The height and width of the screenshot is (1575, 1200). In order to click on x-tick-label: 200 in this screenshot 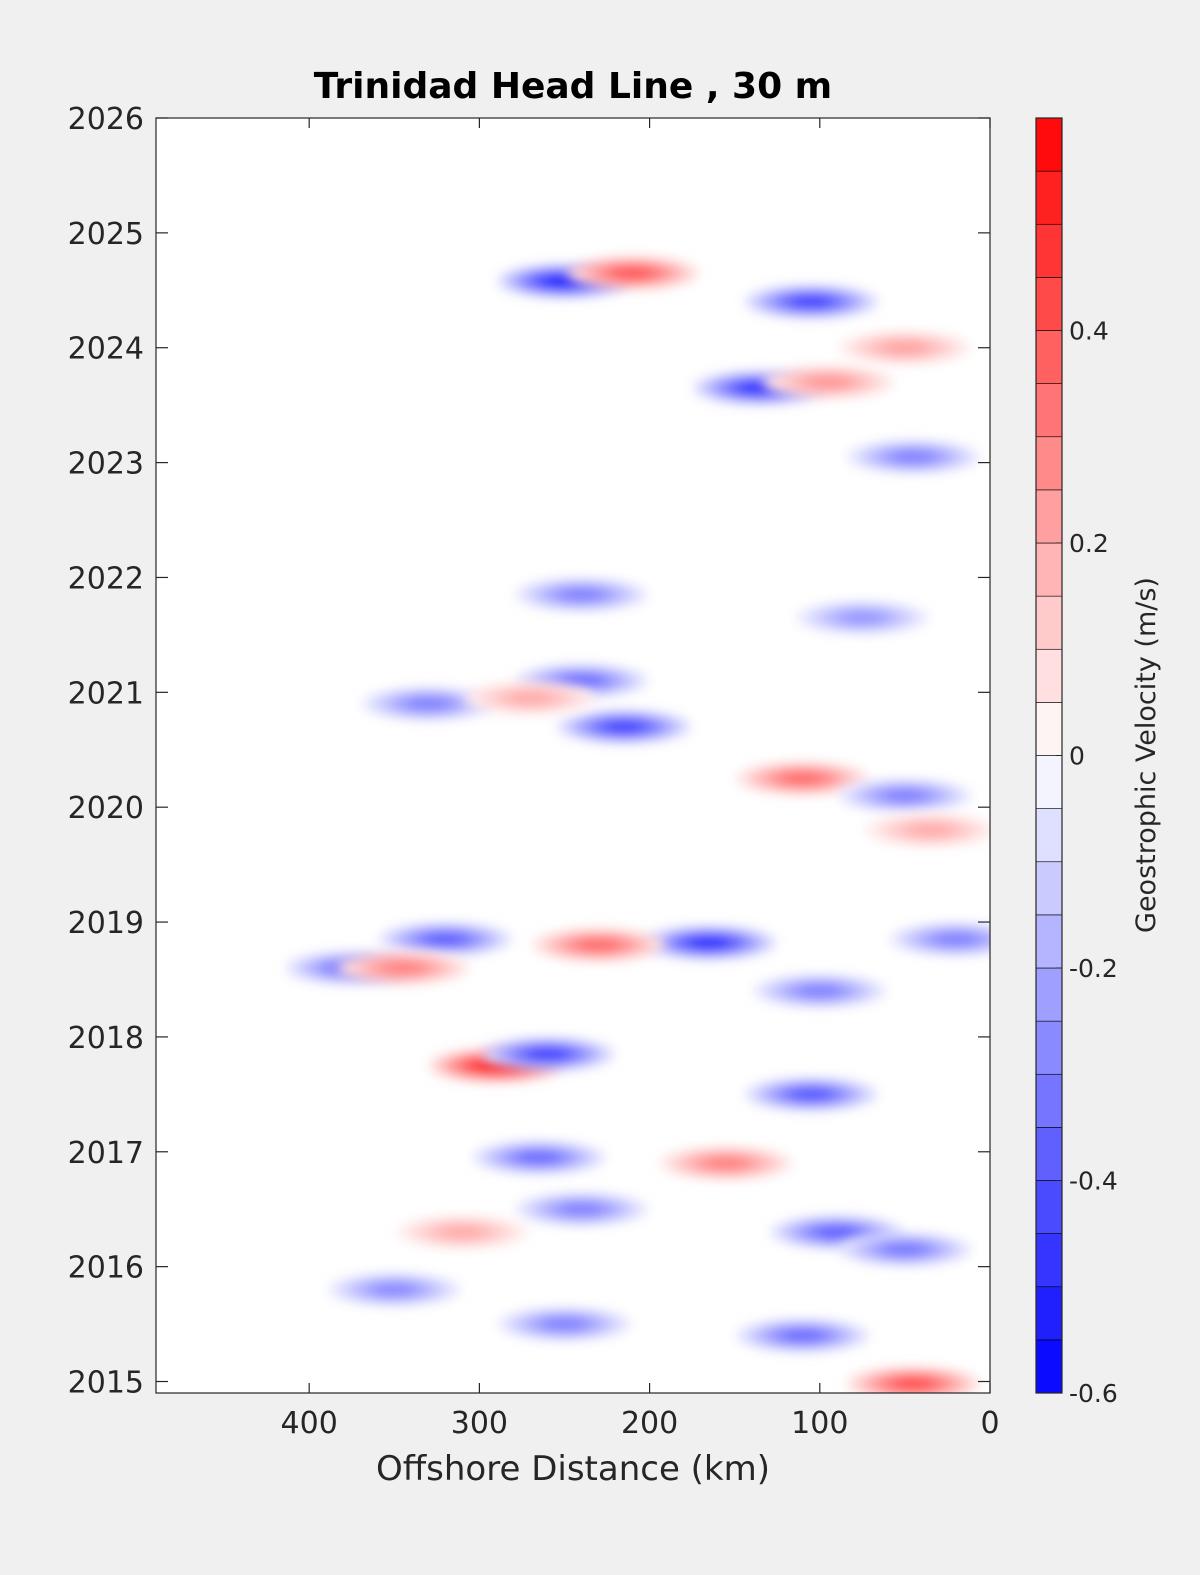, I will do `click(649, 1423)`.